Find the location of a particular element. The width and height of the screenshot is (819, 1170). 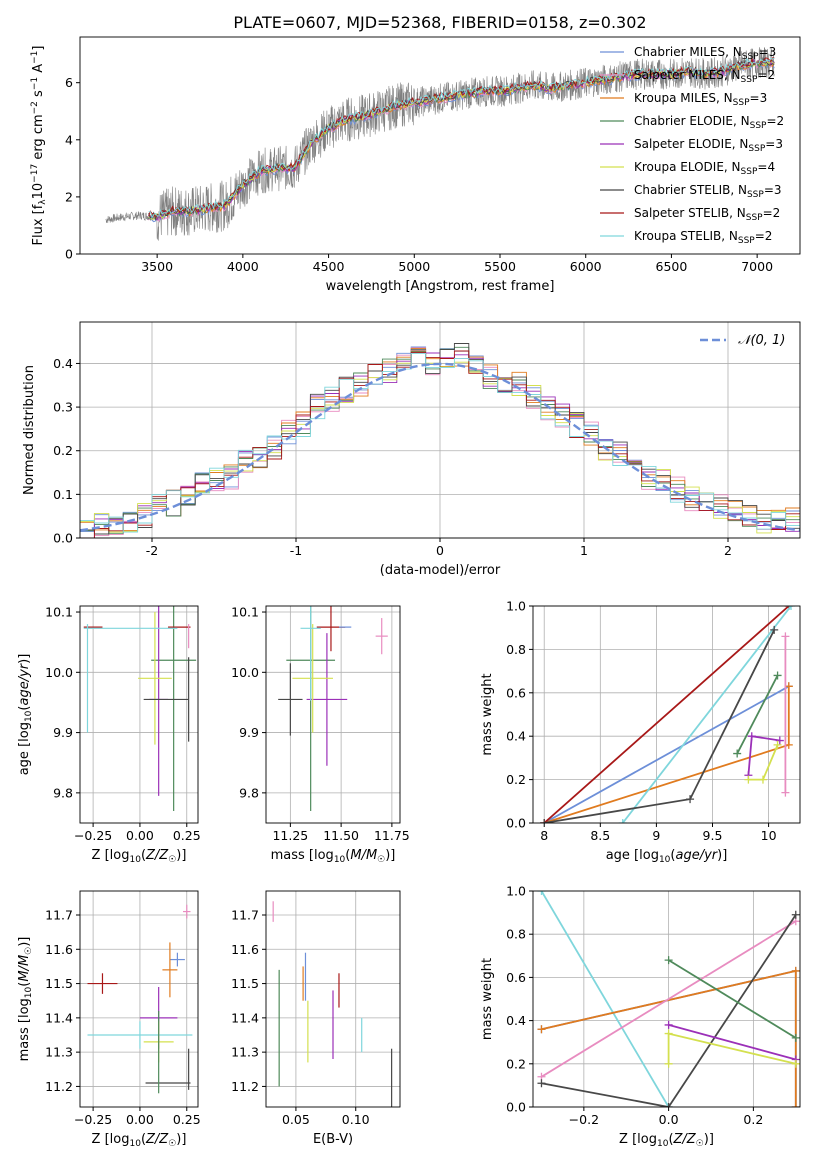

legend-entry: Salpeter MILES, NSSP=2 is located at coordinates (704, 76).